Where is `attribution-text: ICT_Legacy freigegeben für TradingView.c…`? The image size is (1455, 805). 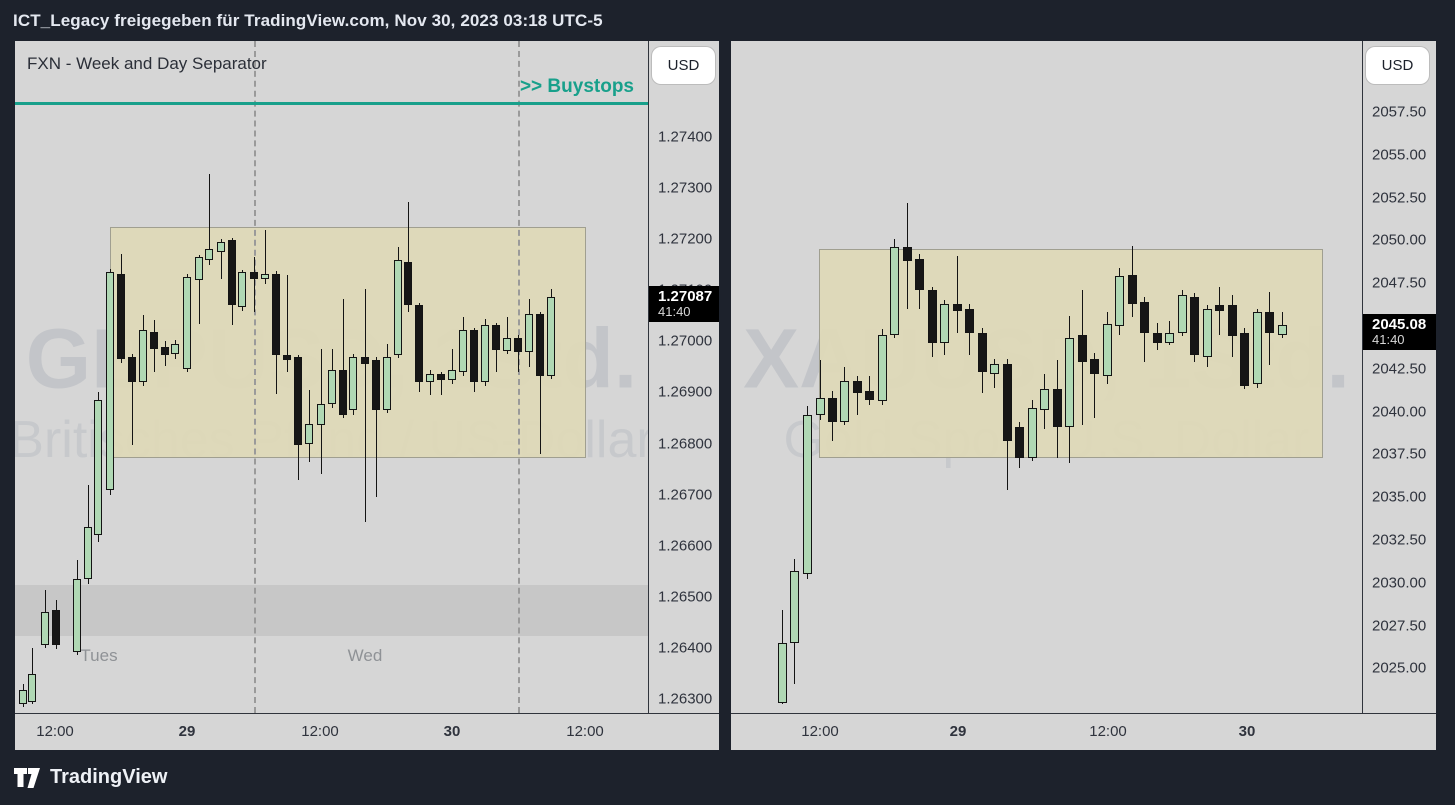 attribution-text: ICT_Legacy freigegeben für TradingView.c… is located at coordinates (308, 20).